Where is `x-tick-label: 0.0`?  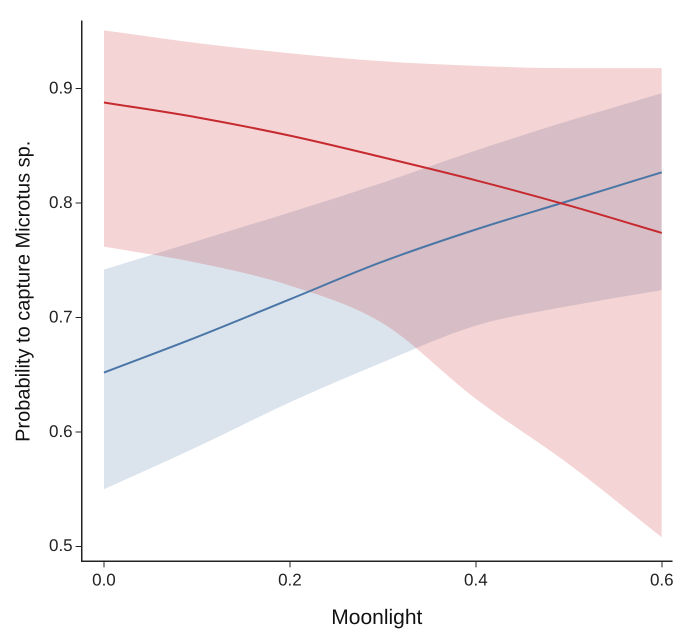
x-tick-label: 0.0 is located at coordinates (104, 580).